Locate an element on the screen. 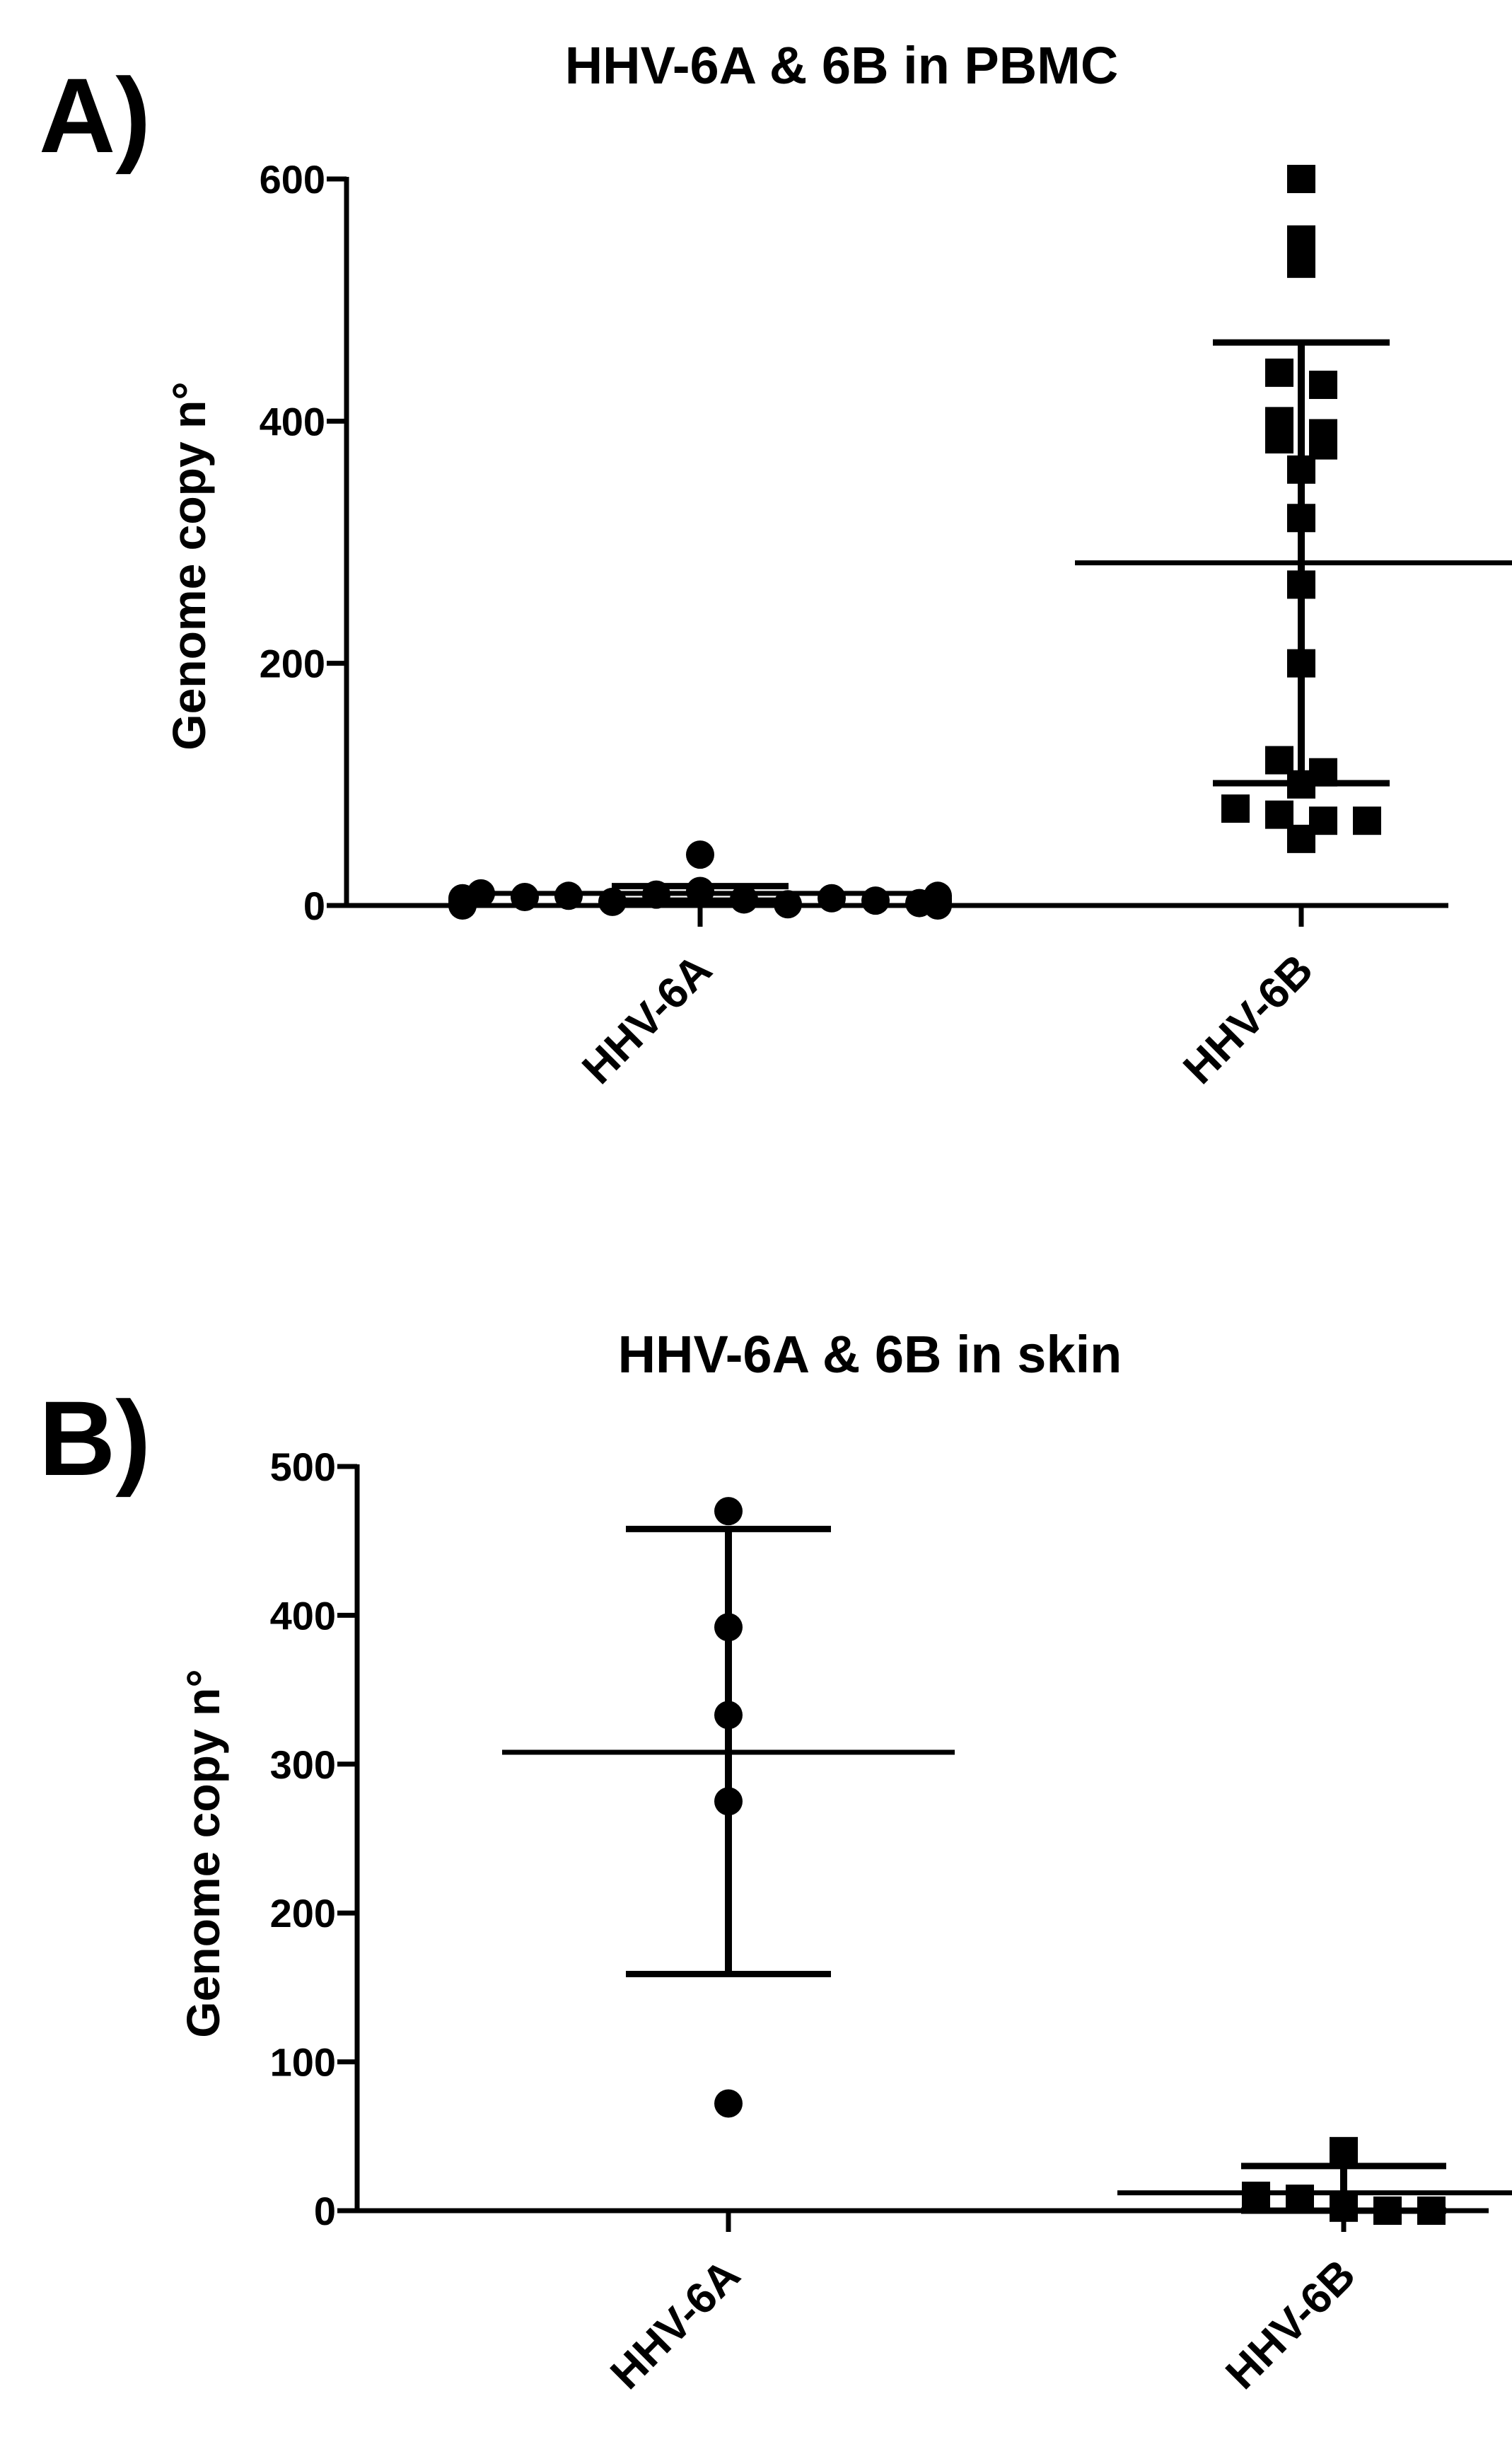 This screenshot has width=1512, height=2442. panel-a-y-tick-label: 0 is located at coordinates (314, 906).